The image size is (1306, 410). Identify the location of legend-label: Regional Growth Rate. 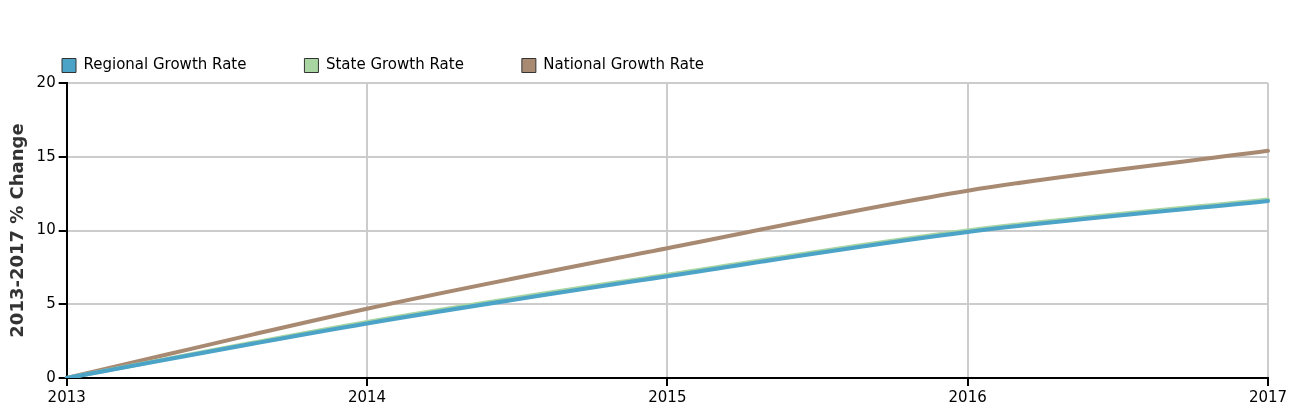
(165, 64).